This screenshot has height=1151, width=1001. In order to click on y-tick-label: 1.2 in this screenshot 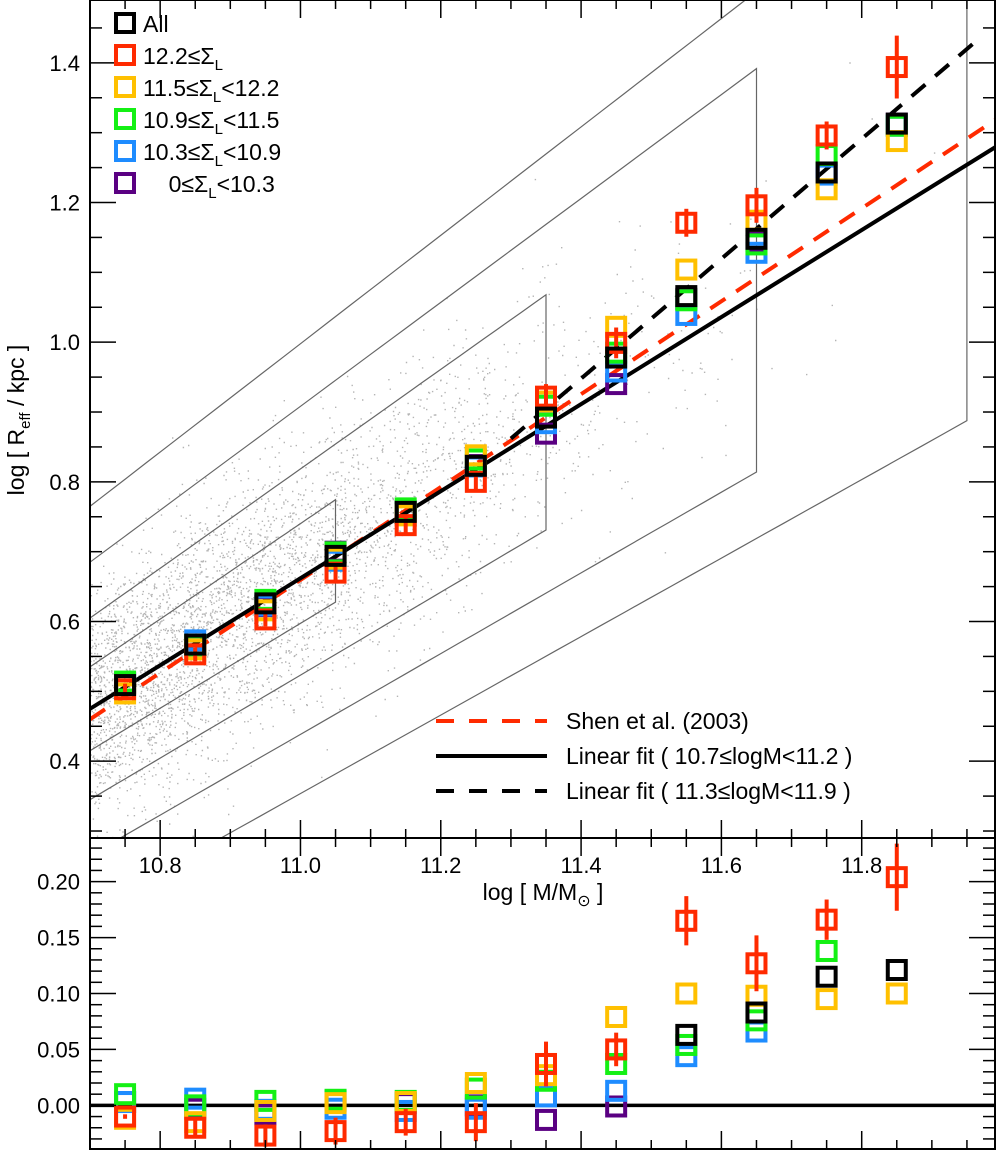, I will do `click(64, 203)`.